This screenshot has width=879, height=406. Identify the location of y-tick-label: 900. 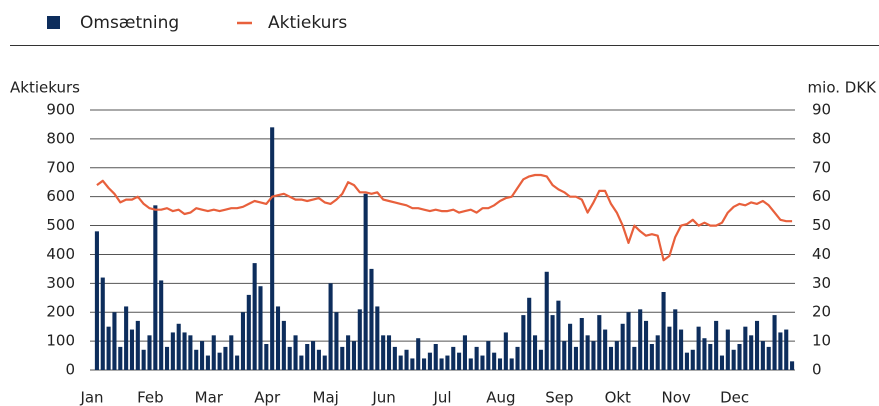
(60, 110).